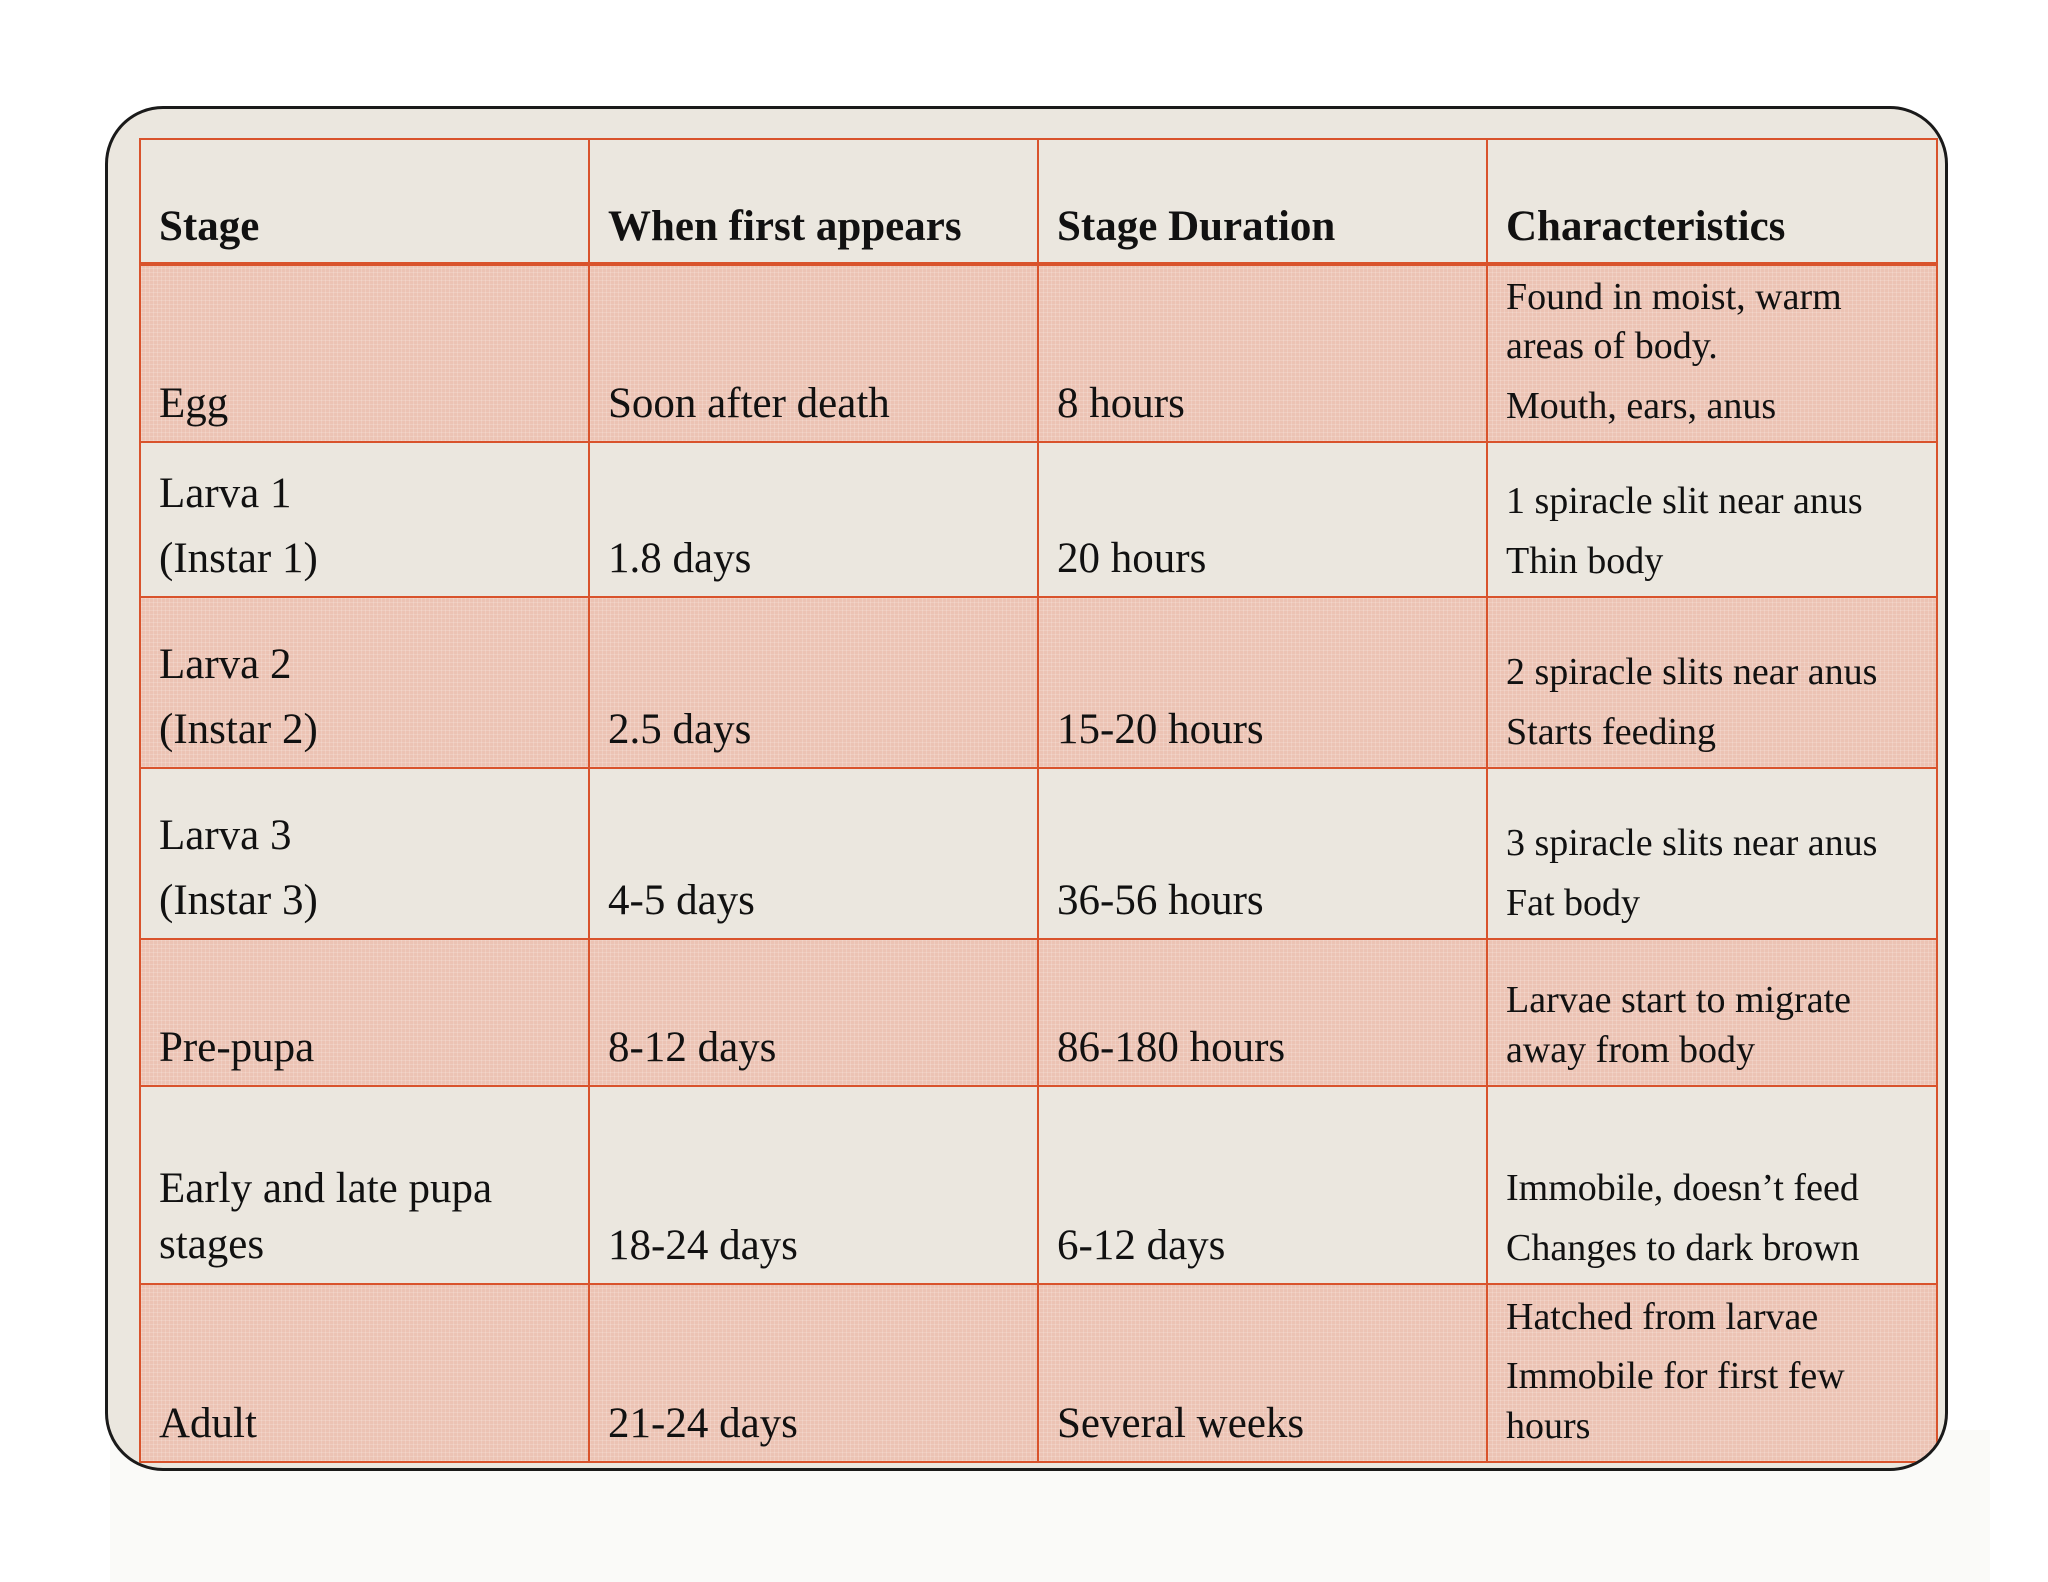  I want to click on stage-subname: (Instar 1), so click(238, 558).